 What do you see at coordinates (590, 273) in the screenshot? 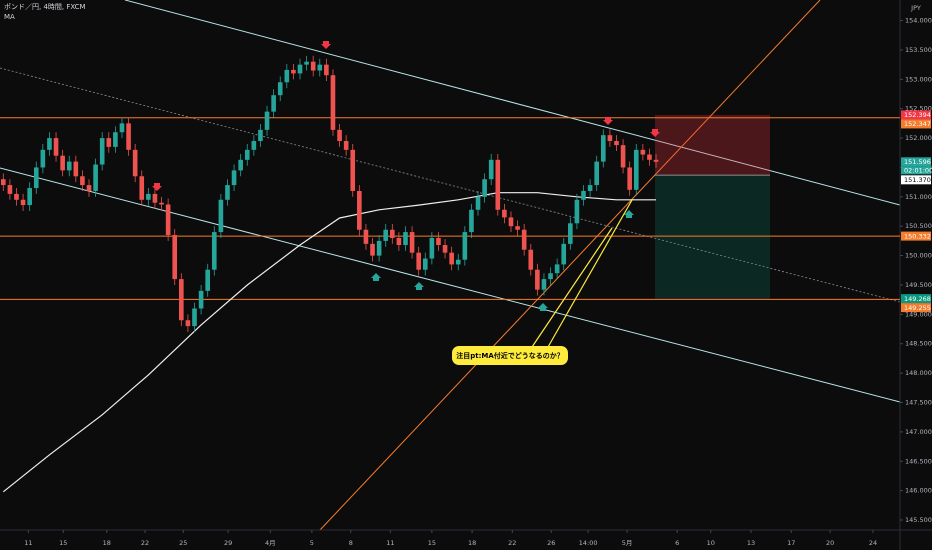
I see `callout-pointer` at bounding box center [590, 273].